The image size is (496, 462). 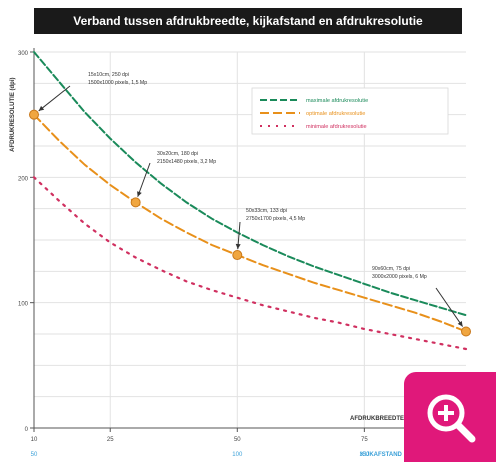 I want to click on y-axis-label: AFDRUKRESOLUTIE (dpi), so click(x=13, y=115).